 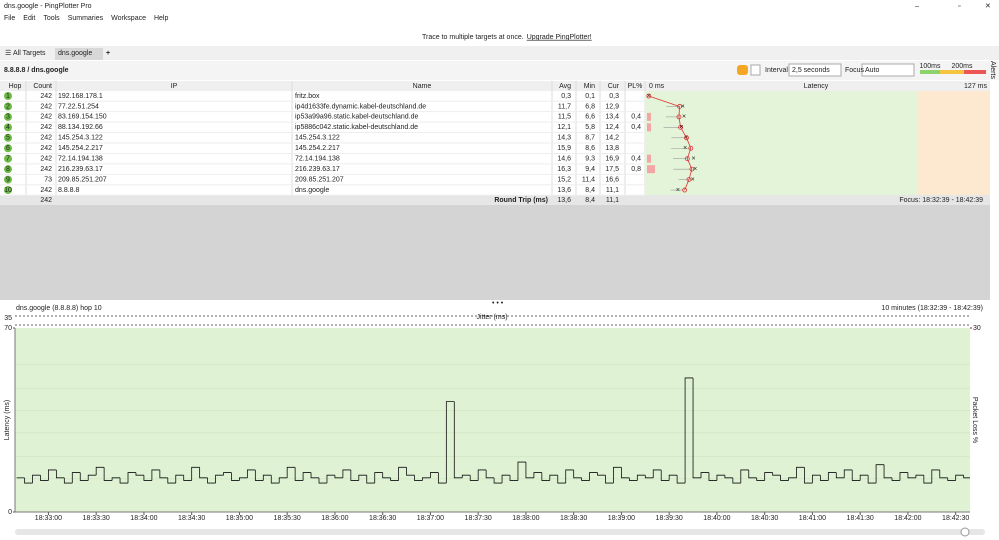 I want to click on pause-button, so click(x=742, y=70).